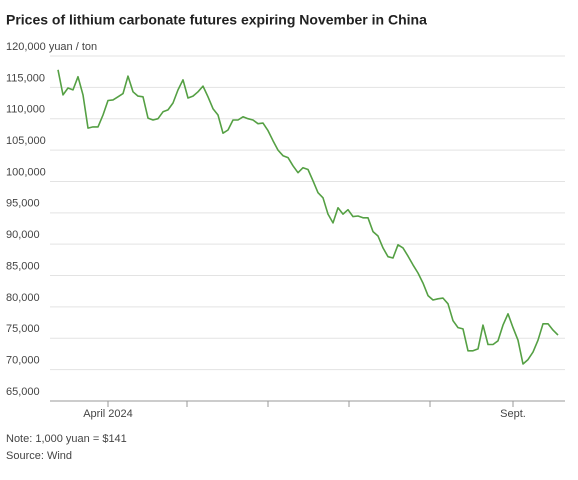  I want to click on source: Source: Wind, so click(39, 456).